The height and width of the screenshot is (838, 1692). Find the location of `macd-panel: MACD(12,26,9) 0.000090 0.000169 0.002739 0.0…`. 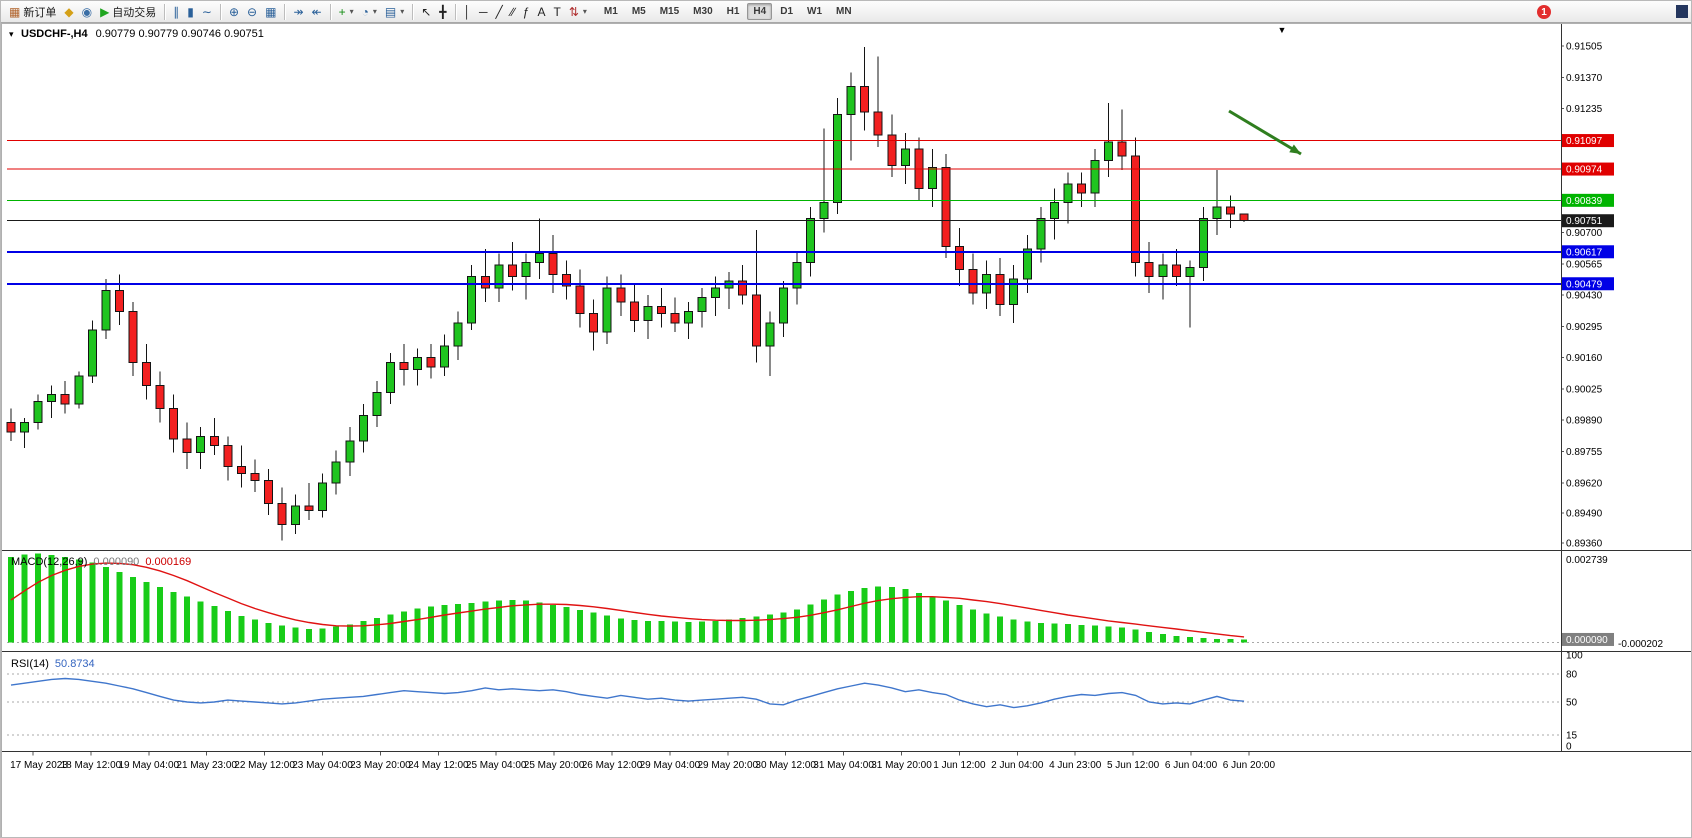

macd-panel: MACD(12,26,9) 0.000090 0.000169 0.002739 0.0… is located at coordinates (835, 601).